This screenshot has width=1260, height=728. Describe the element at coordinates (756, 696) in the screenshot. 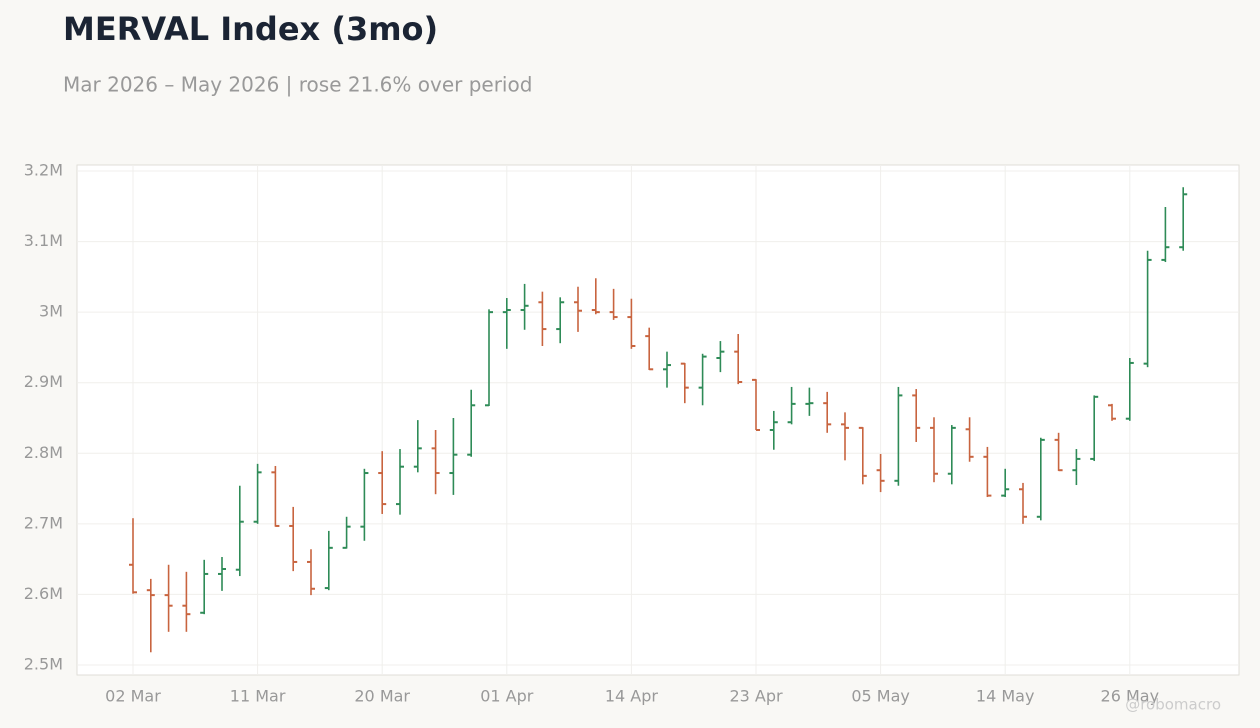

I see `x-tick-label: 23 Apr` at that location.